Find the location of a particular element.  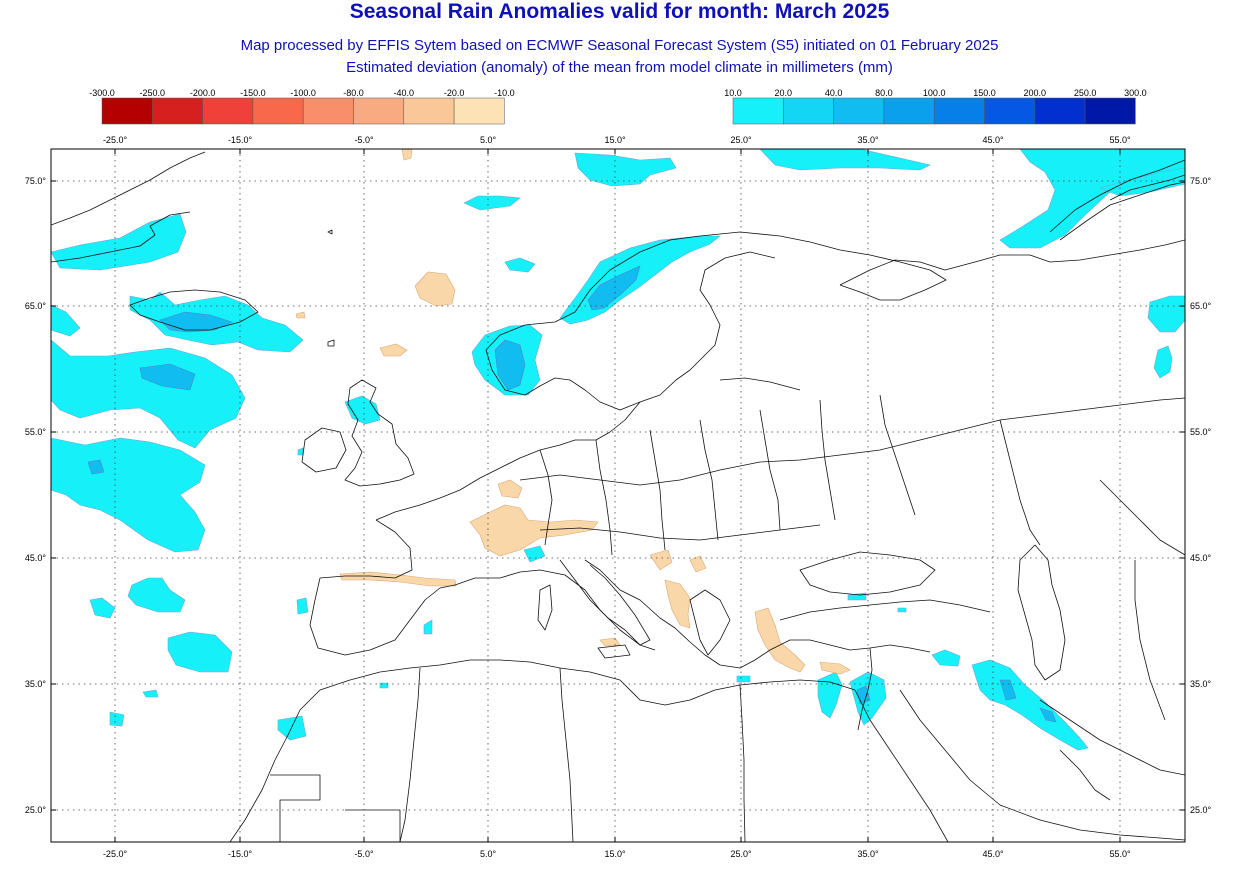

legend-positive-label: 300.0 is located at coordinates (1135, 93).